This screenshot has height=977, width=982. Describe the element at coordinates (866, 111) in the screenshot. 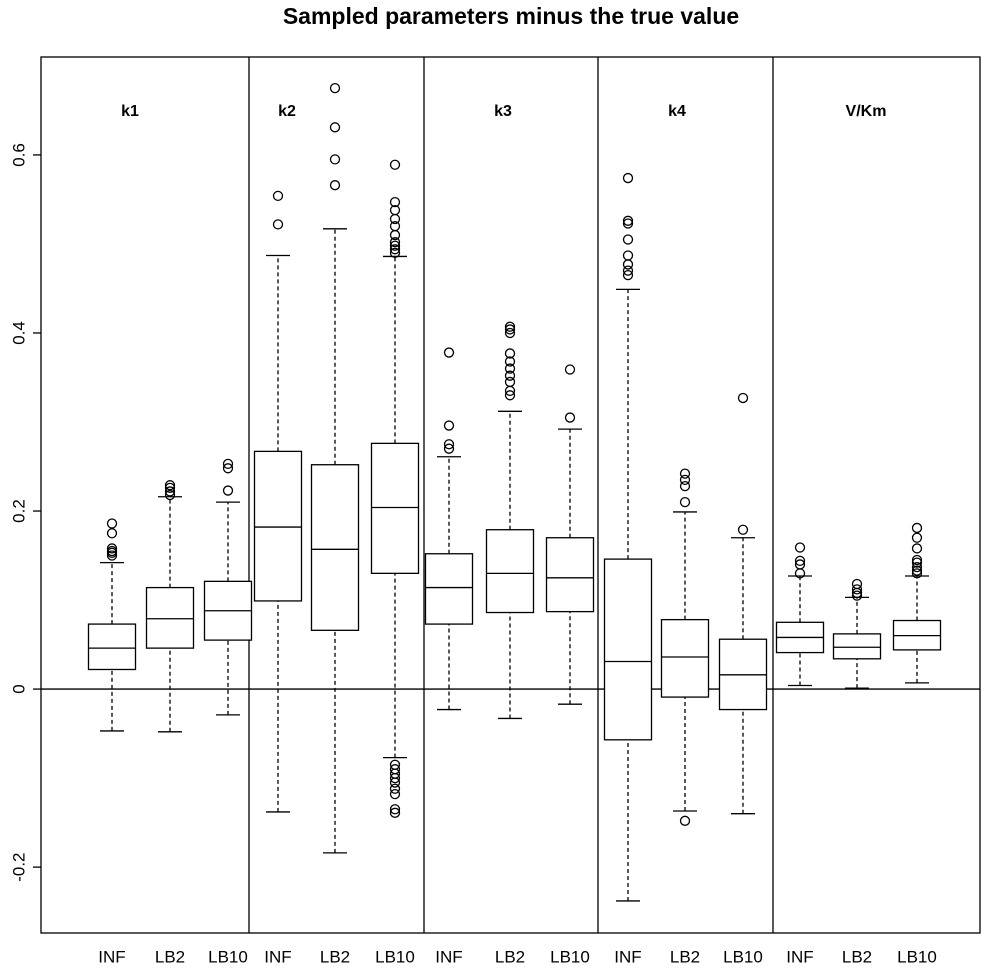

I see `panel-label: V/Km` at that location.